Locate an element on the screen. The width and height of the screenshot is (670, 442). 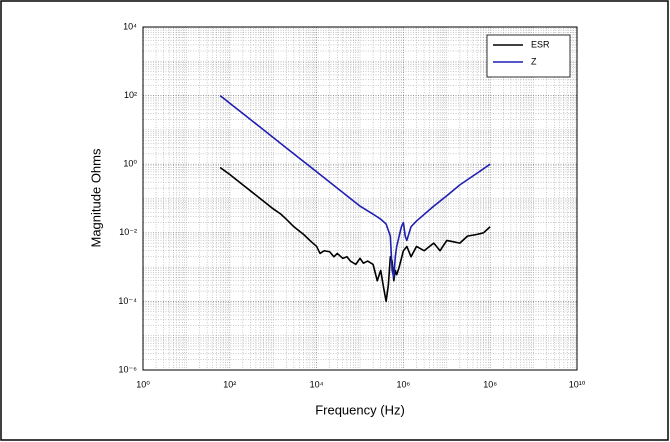
legend: ESR Z is located at coordinates (528, 56).